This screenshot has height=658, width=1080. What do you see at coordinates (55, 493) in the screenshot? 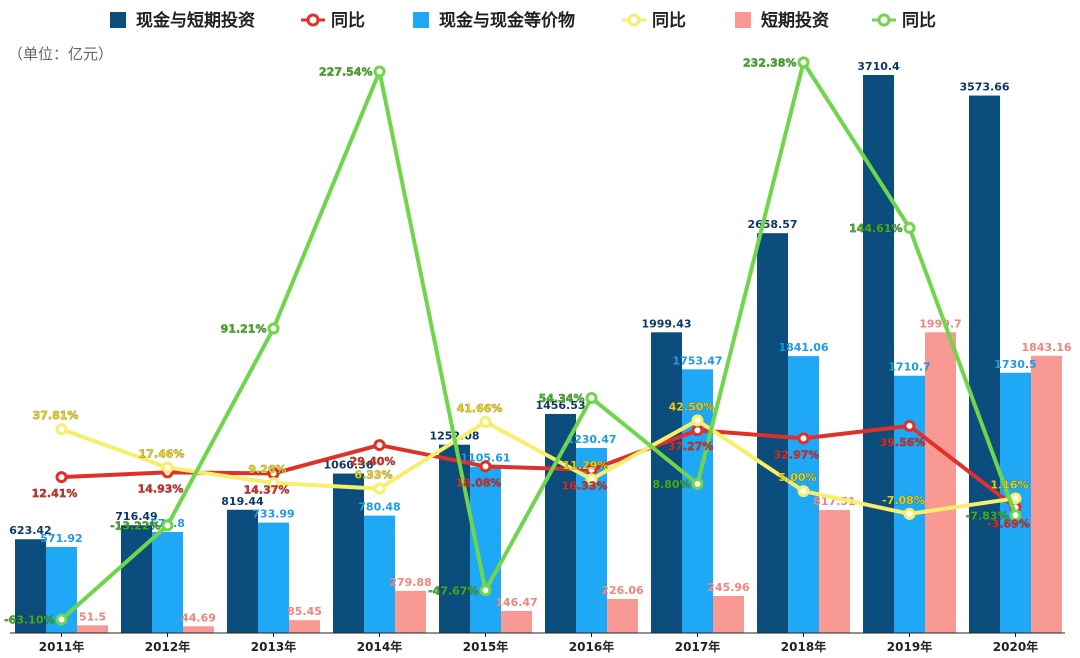
I see `yoy-value-label: 12.41%` at bounding box center [55, 493].